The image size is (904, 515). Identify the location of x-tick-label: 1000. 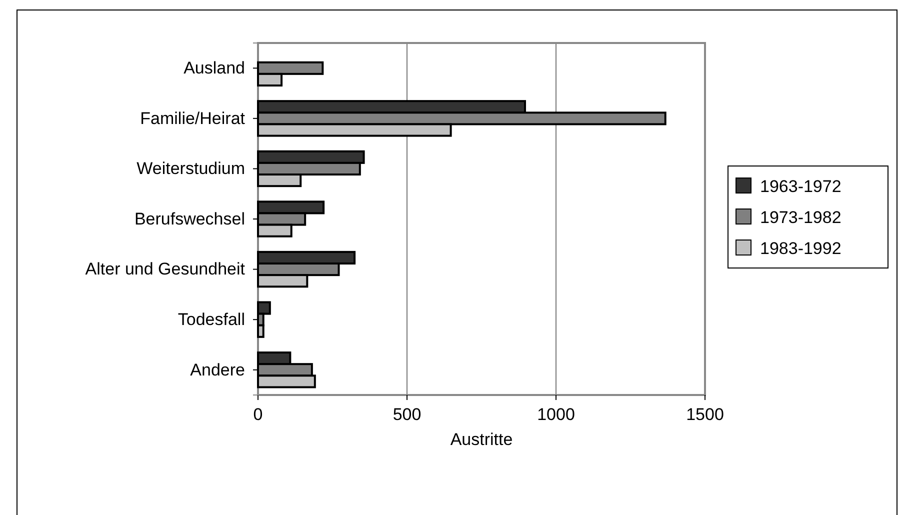
(556, 414).